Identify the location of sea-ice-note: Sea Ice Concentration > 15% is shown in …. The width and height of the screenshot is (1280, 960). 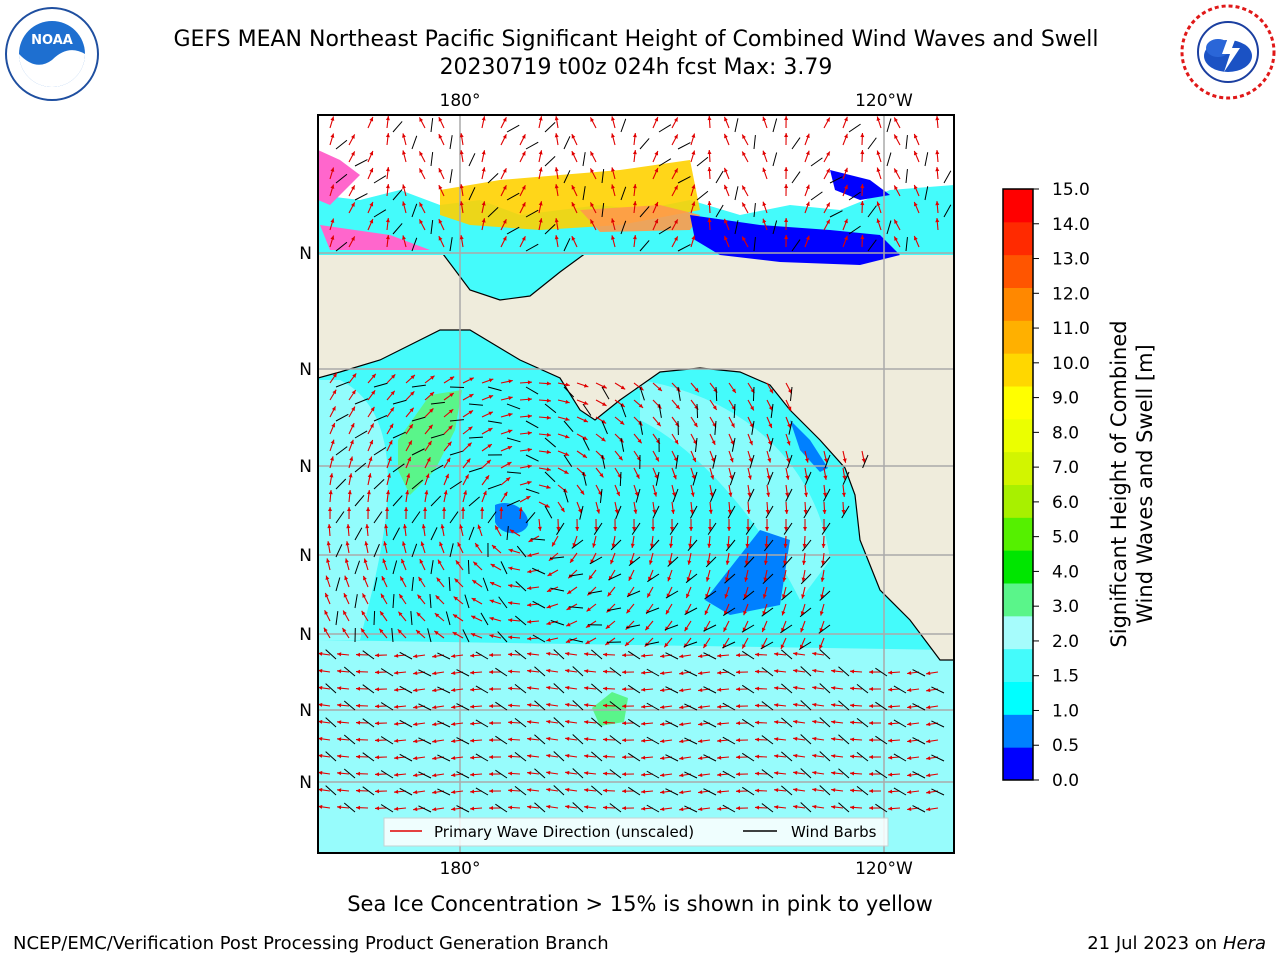
(640, 904).